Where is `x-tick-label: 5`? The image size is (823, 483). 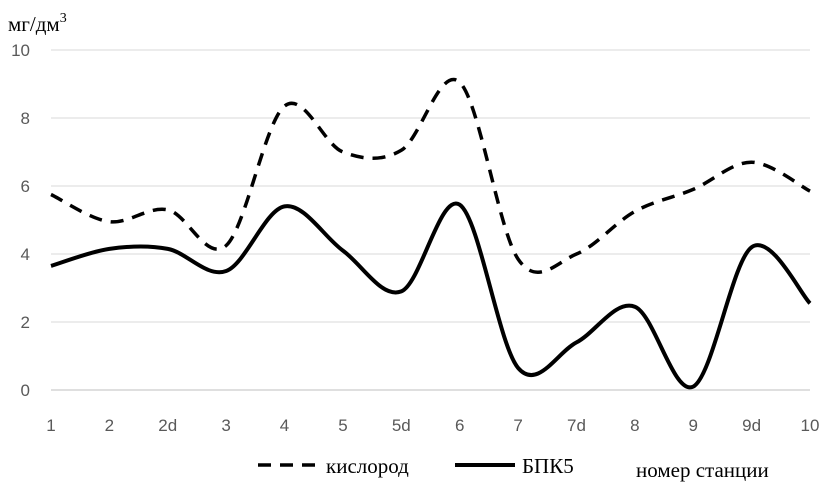 x-tick-label: 5 is located at coordinates (342, 425).